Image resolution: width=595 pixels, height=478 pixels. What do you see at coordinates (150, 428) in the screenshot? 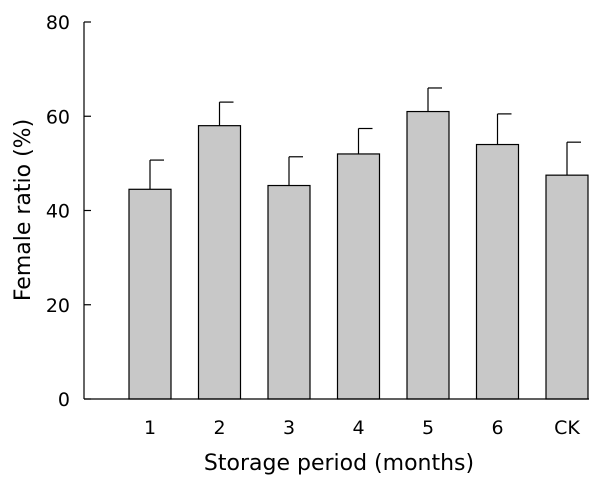
I see `x-tick-label-1: 1` at bounding box center [150, 428].